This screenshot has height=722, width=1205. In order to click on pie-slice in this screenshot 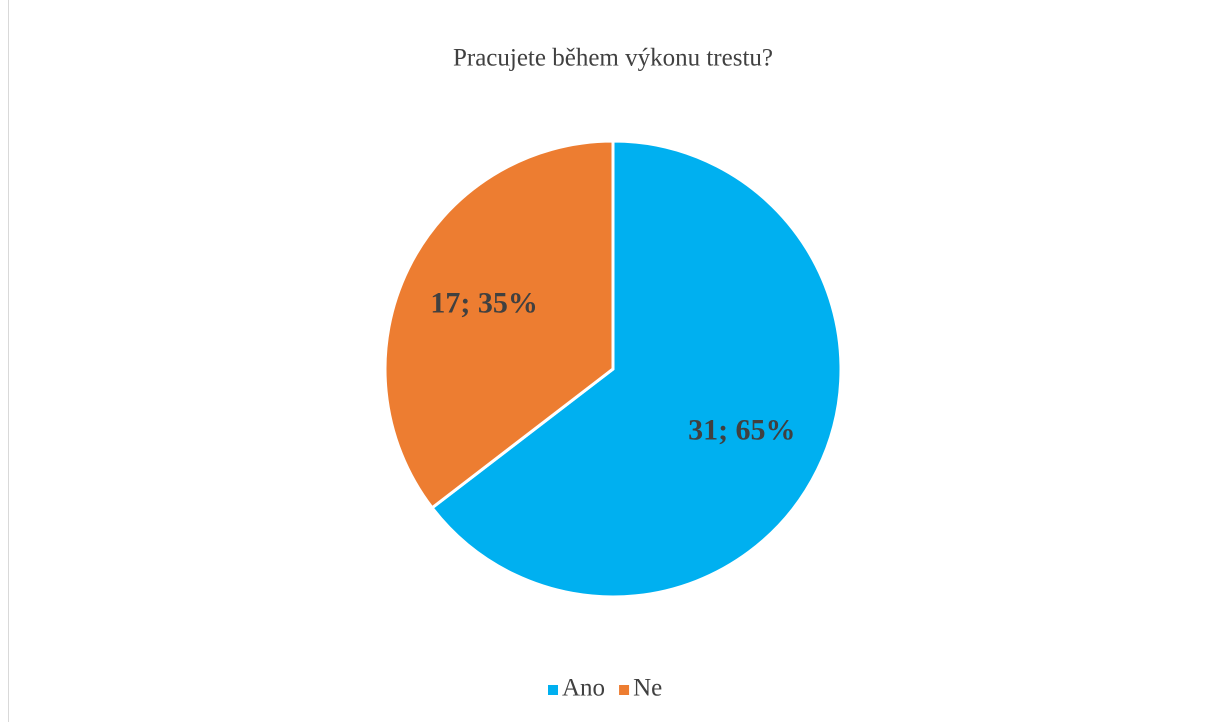, I will do `click(499, 324)`.